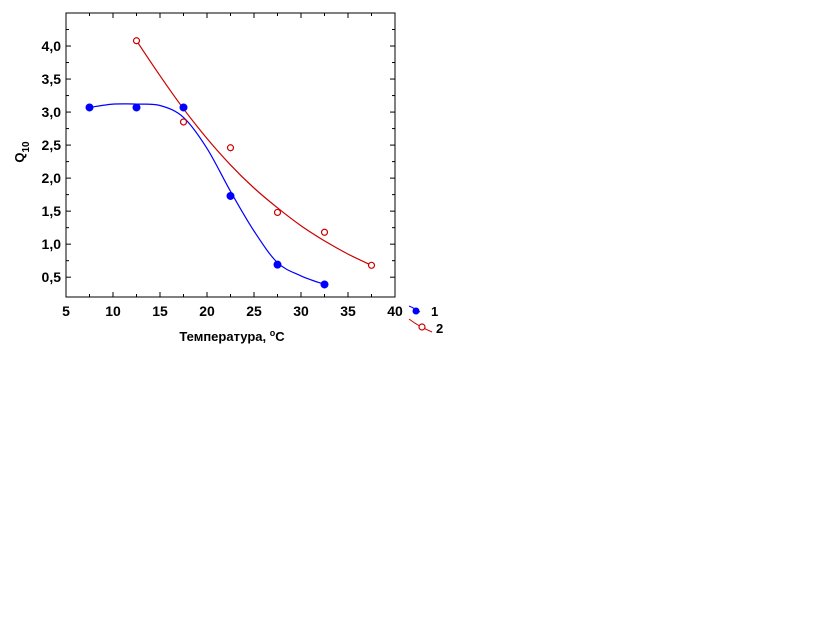  What do you see at coordinates (52, 277) in the screenshot?
I see `y-tick-label: 0,5` at bounding box center [52, 277].